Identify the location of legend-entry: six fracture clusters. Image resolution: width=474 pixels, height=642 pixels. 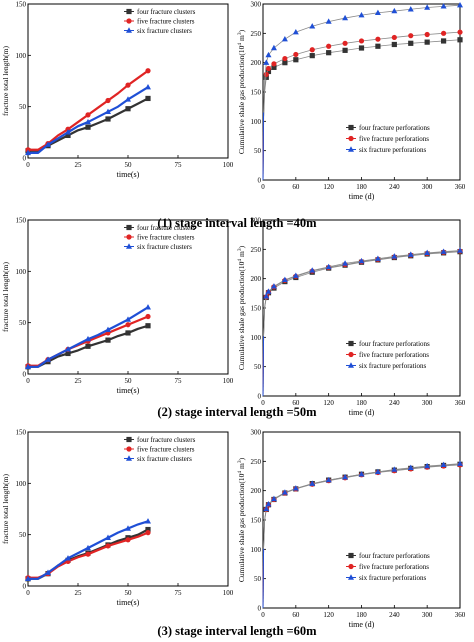
(164, 31).